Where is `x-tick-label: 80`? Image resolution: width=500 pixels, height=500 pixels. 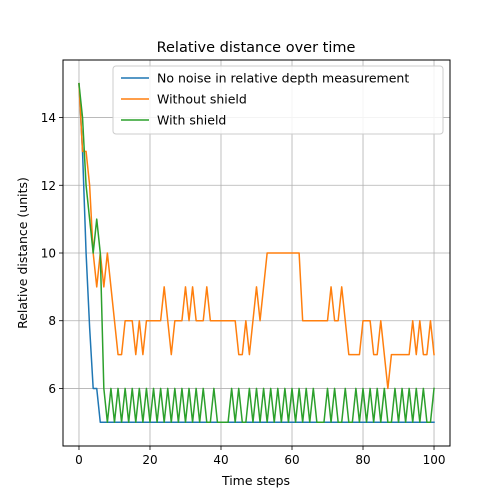 x-tick-label: 80 is located at coordinates (362, 460).